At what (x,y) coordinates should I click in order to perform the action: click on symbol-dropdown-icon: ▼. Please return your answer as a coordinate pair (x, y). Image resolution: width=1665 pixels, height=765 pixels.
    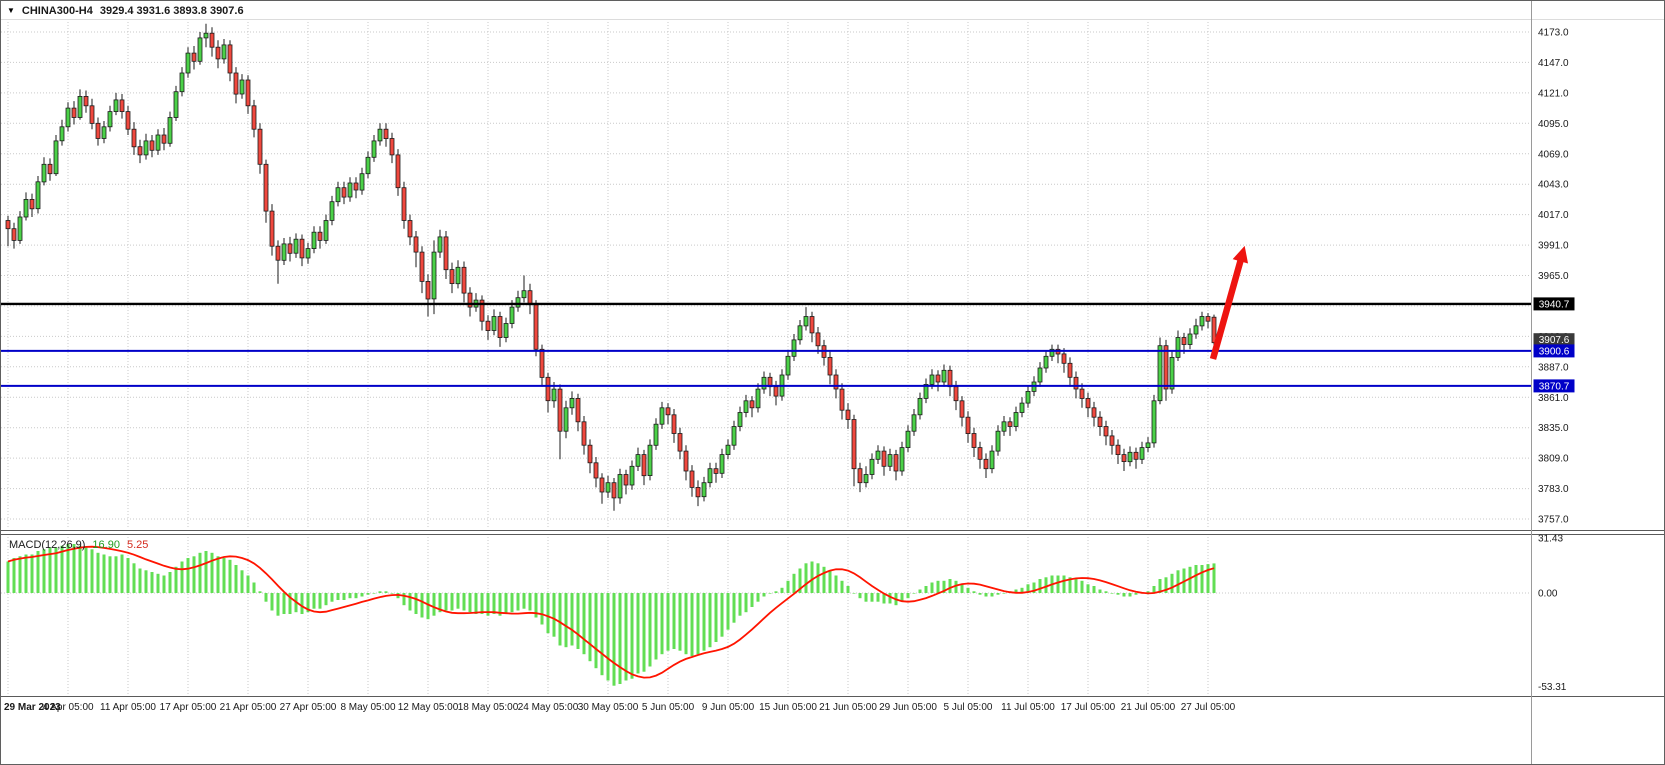
    Looking at the image, I should click on (11, 10).